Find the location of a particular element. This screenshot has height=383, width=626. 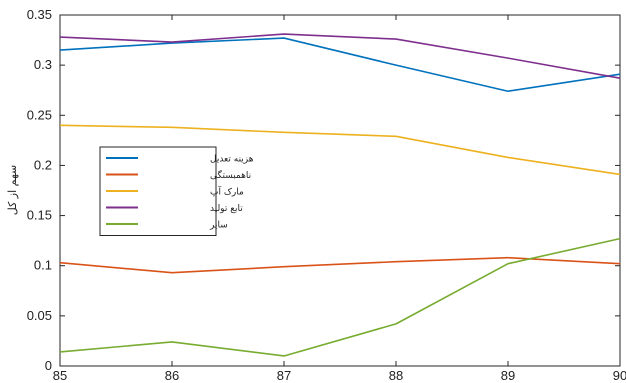

legend-label-4: تابع تولید is located at coordinates (226, 209).